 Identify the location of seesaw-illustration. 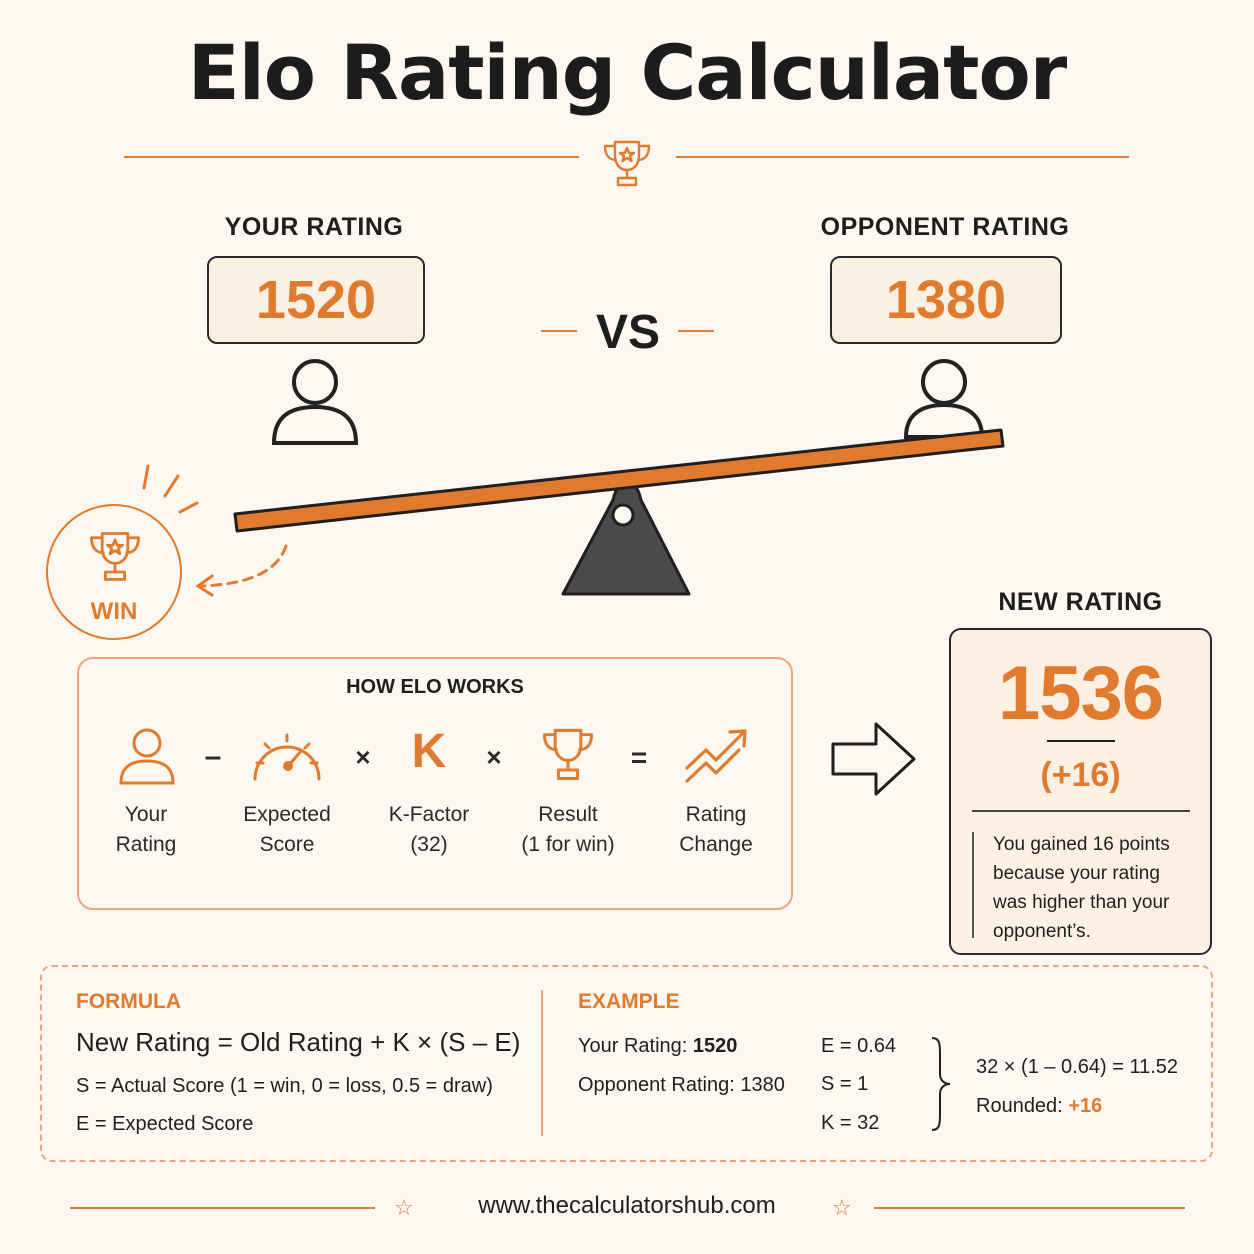
(619, 477).